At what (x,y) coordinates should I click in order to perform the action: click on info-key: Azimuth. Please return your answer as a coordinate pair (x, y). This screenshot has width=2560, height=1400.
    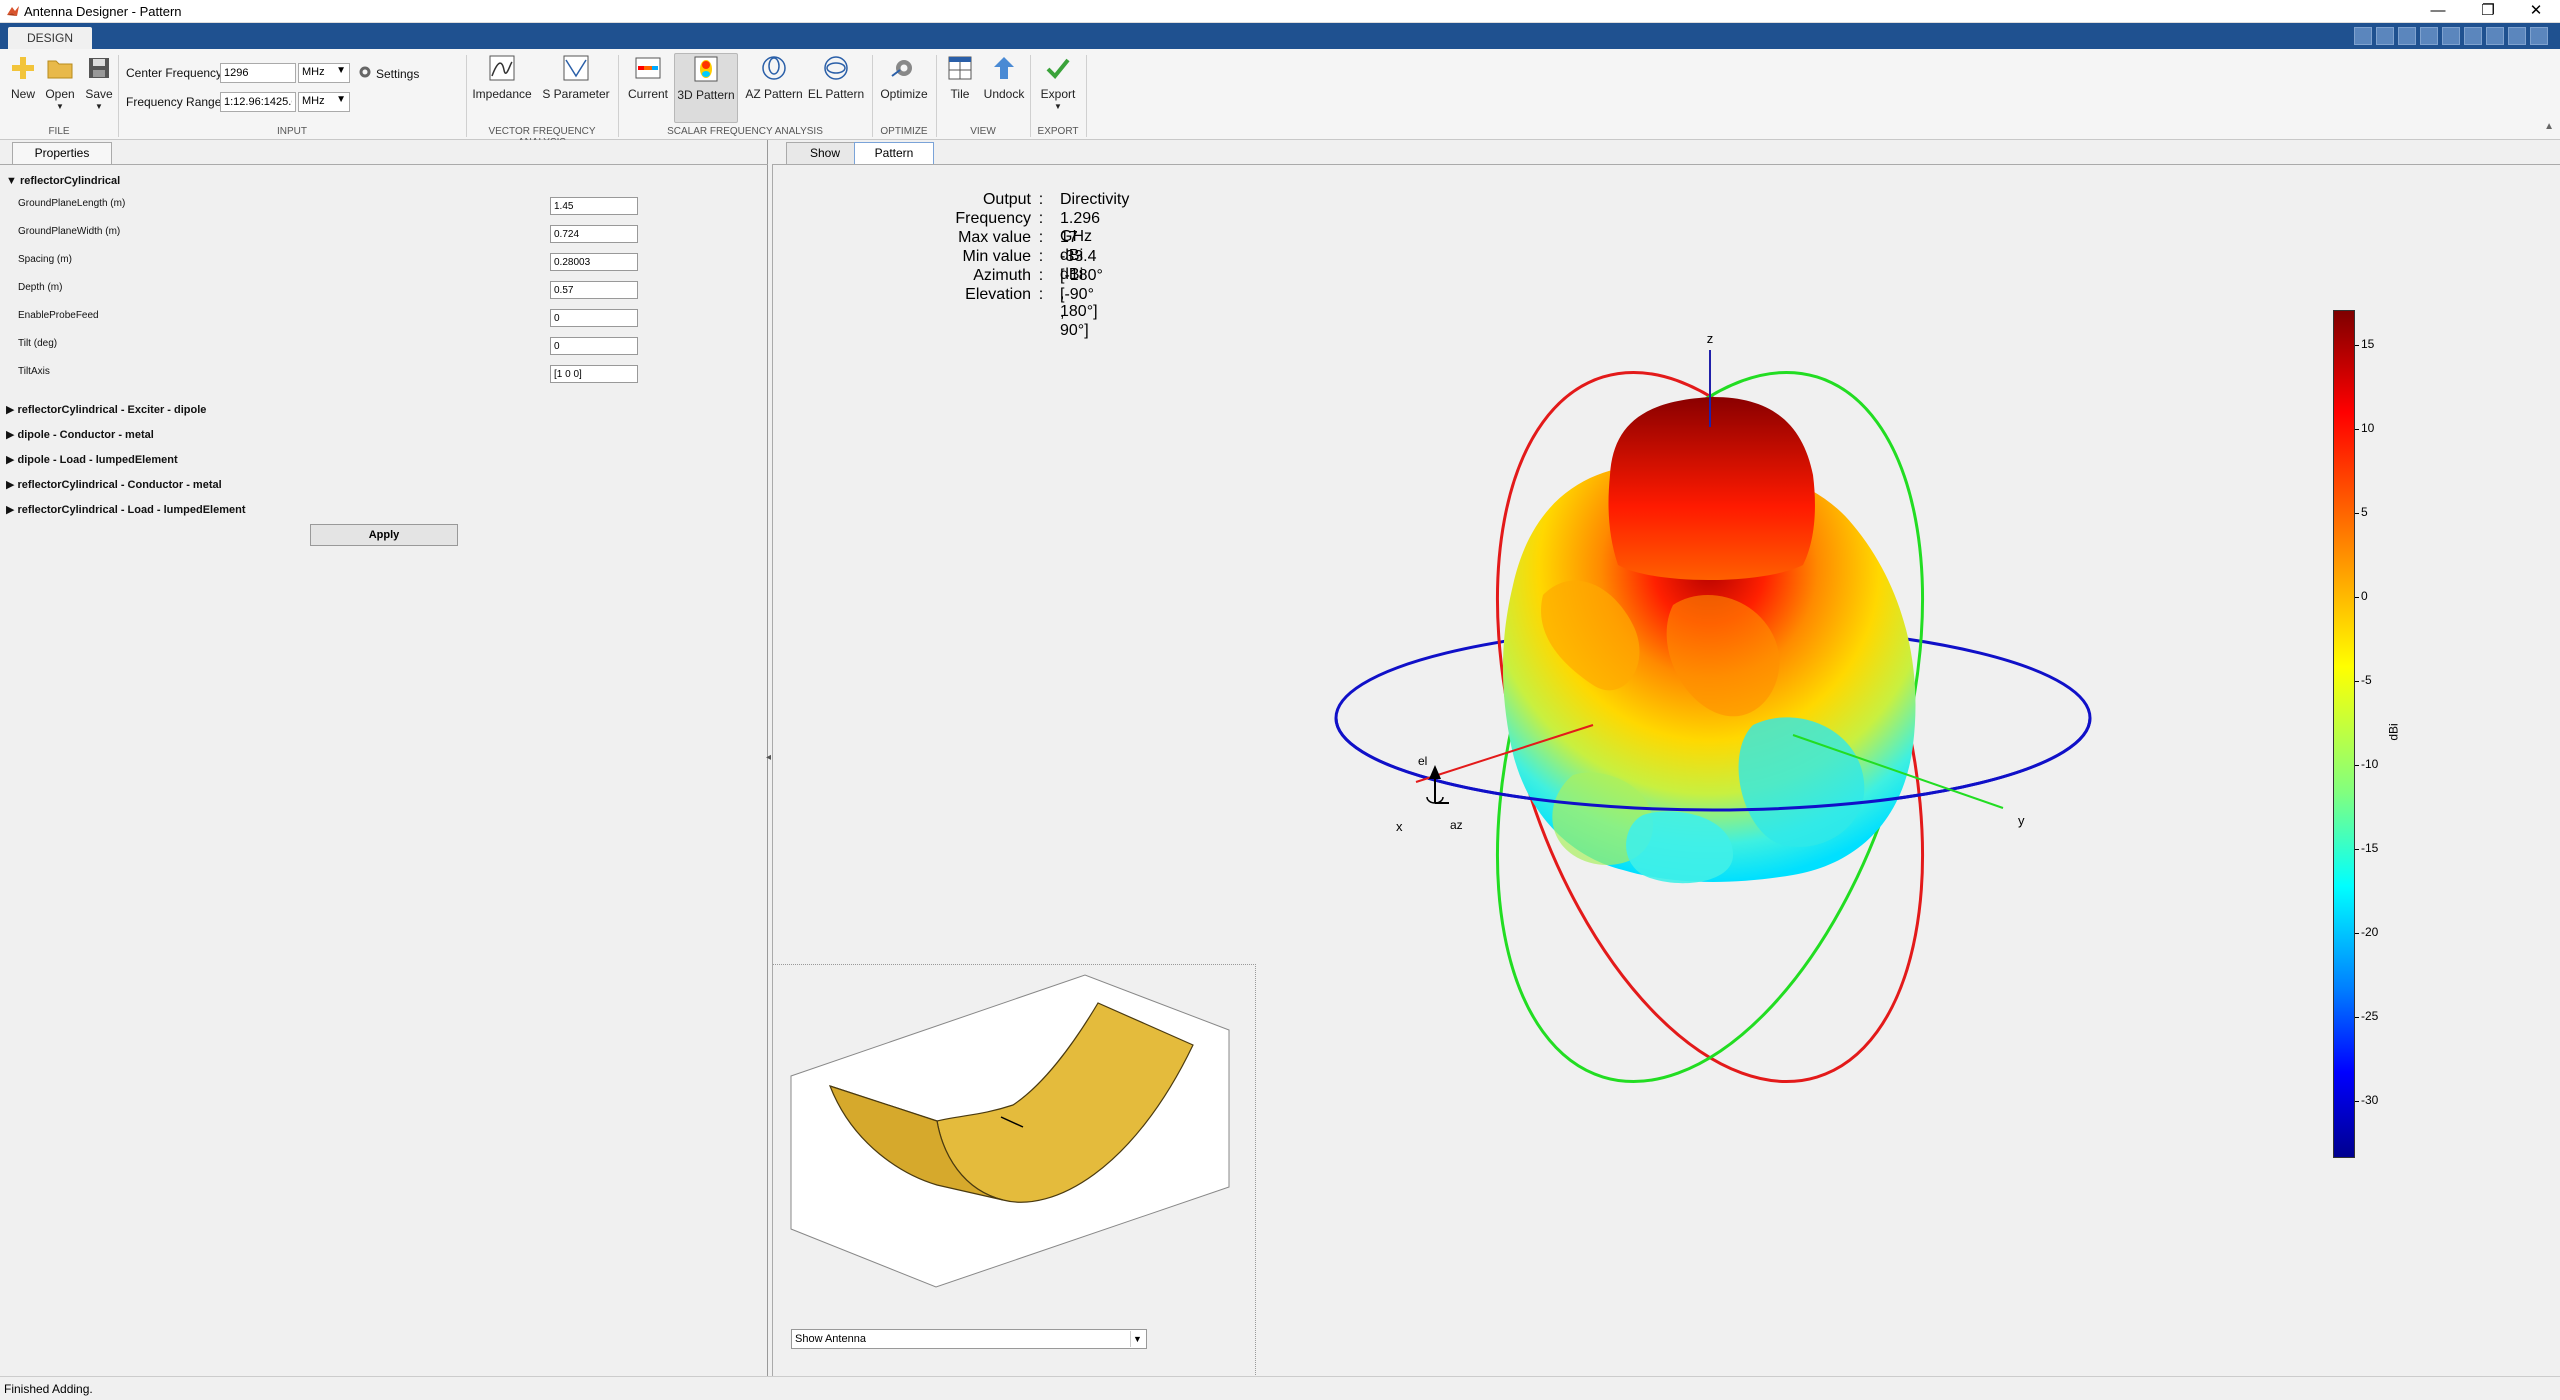
    Looking at the image, I should click on (1002, 275).